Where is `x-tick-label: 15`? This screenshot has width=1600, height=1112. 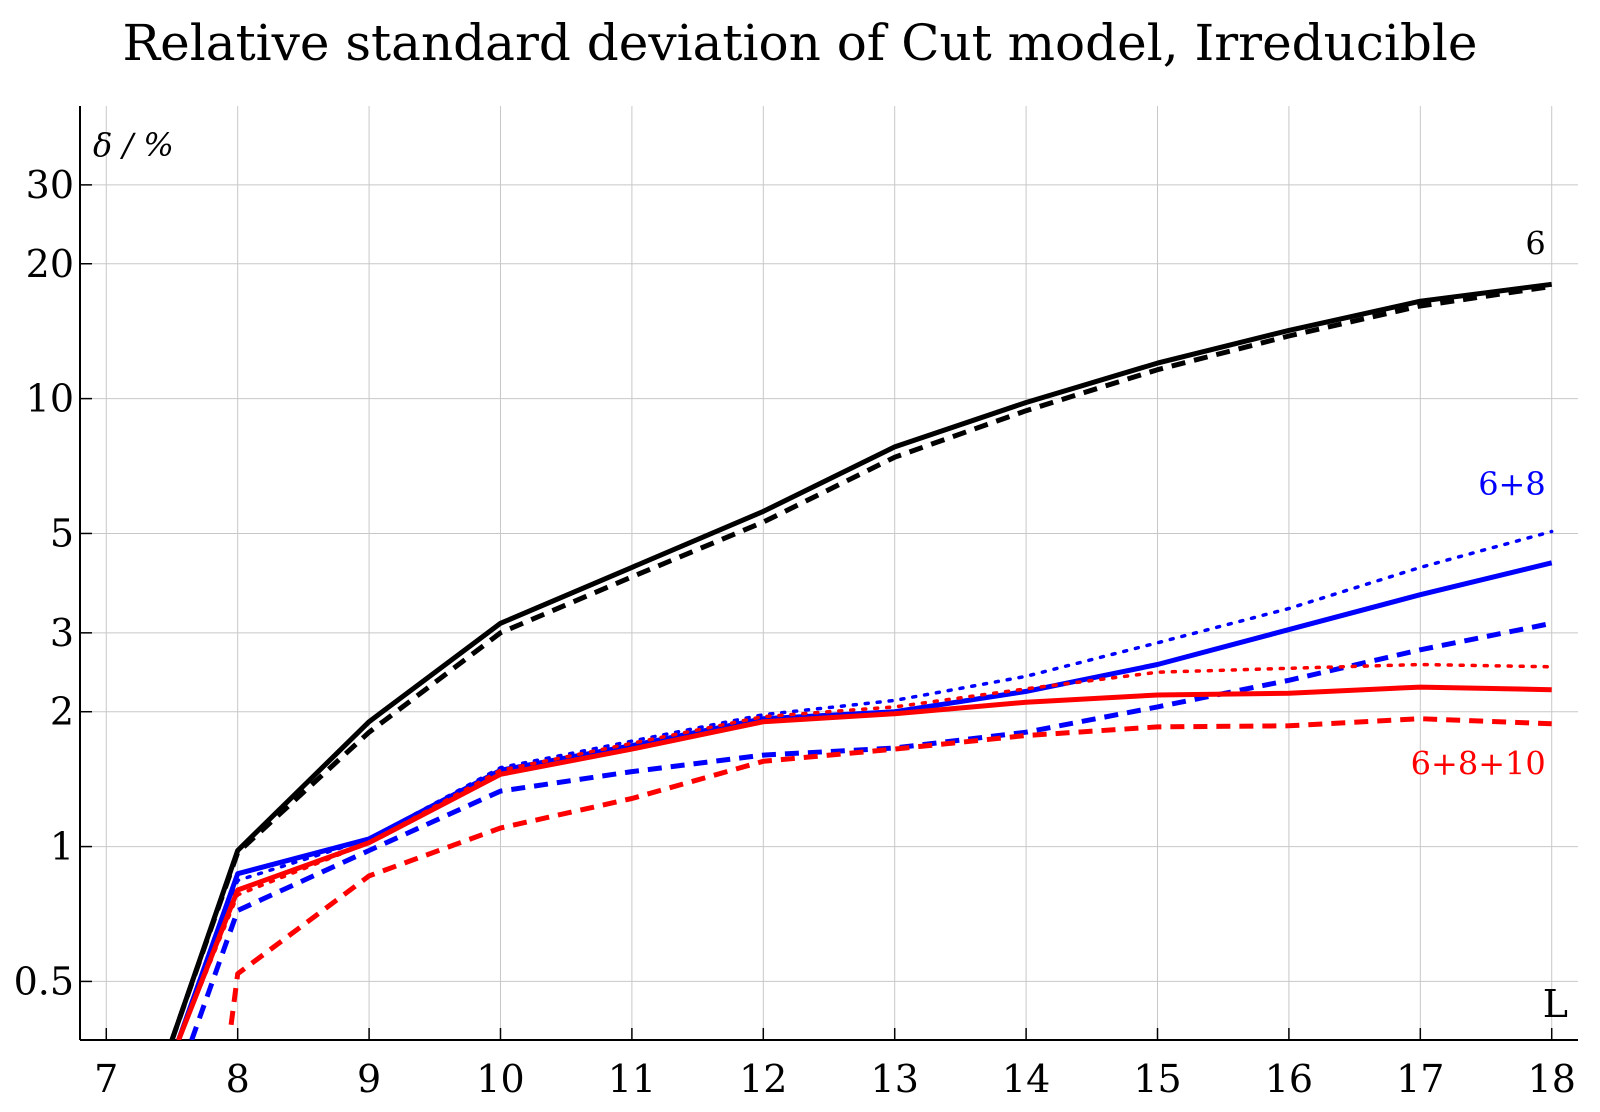
x-tick-label: 15 is located at coordinates (1157, 1079).